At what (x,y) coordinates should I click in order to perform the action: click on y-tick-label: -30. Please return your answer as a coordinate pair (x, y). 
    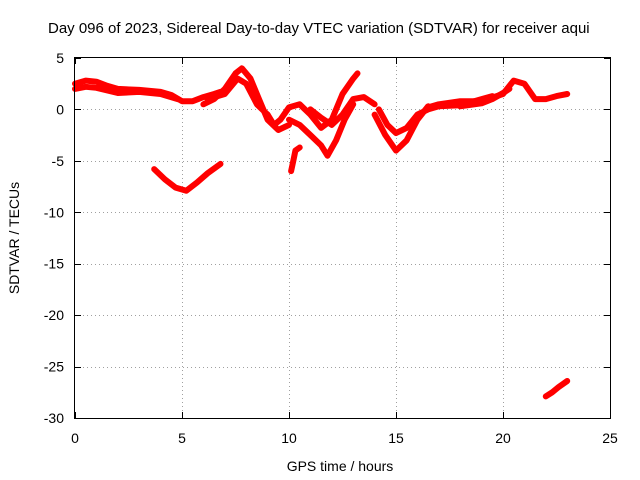
    Looking at the image, I should click on (54, 418).